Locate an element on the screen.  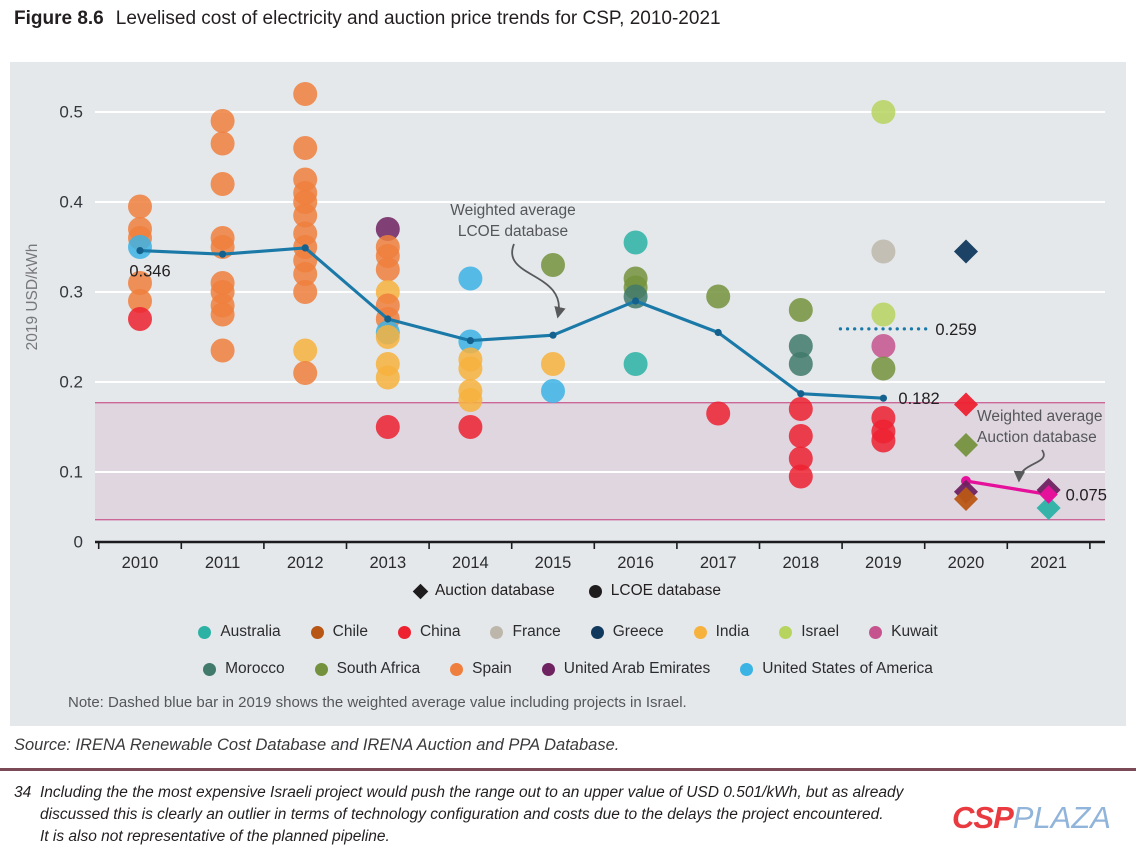
legend-item-india: India is located at coordinates (721, 632).